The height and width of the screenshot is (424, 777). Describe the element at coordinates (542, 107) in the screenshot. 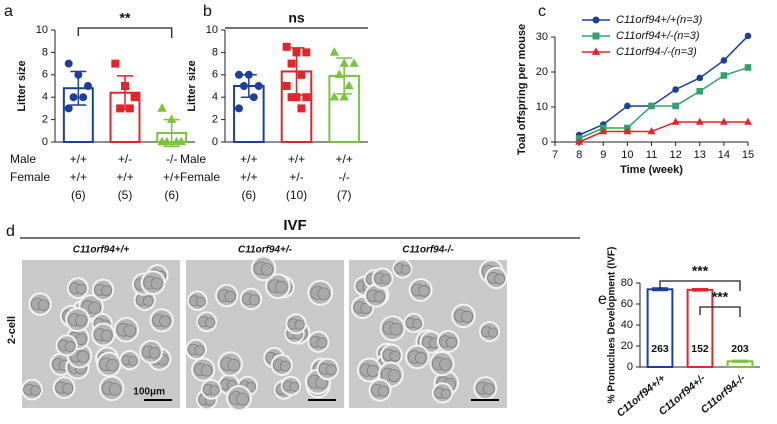

I see `y-tick-label: 10` at that location.